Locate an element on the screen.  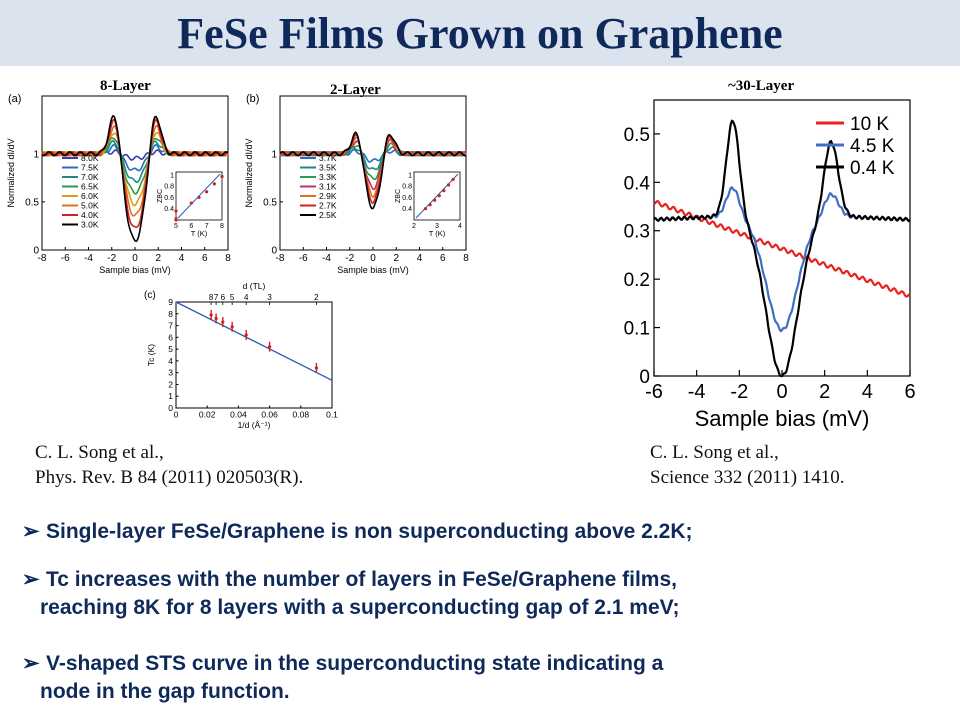
legend-label: 4.5 K is located at coordinates (872, 146).